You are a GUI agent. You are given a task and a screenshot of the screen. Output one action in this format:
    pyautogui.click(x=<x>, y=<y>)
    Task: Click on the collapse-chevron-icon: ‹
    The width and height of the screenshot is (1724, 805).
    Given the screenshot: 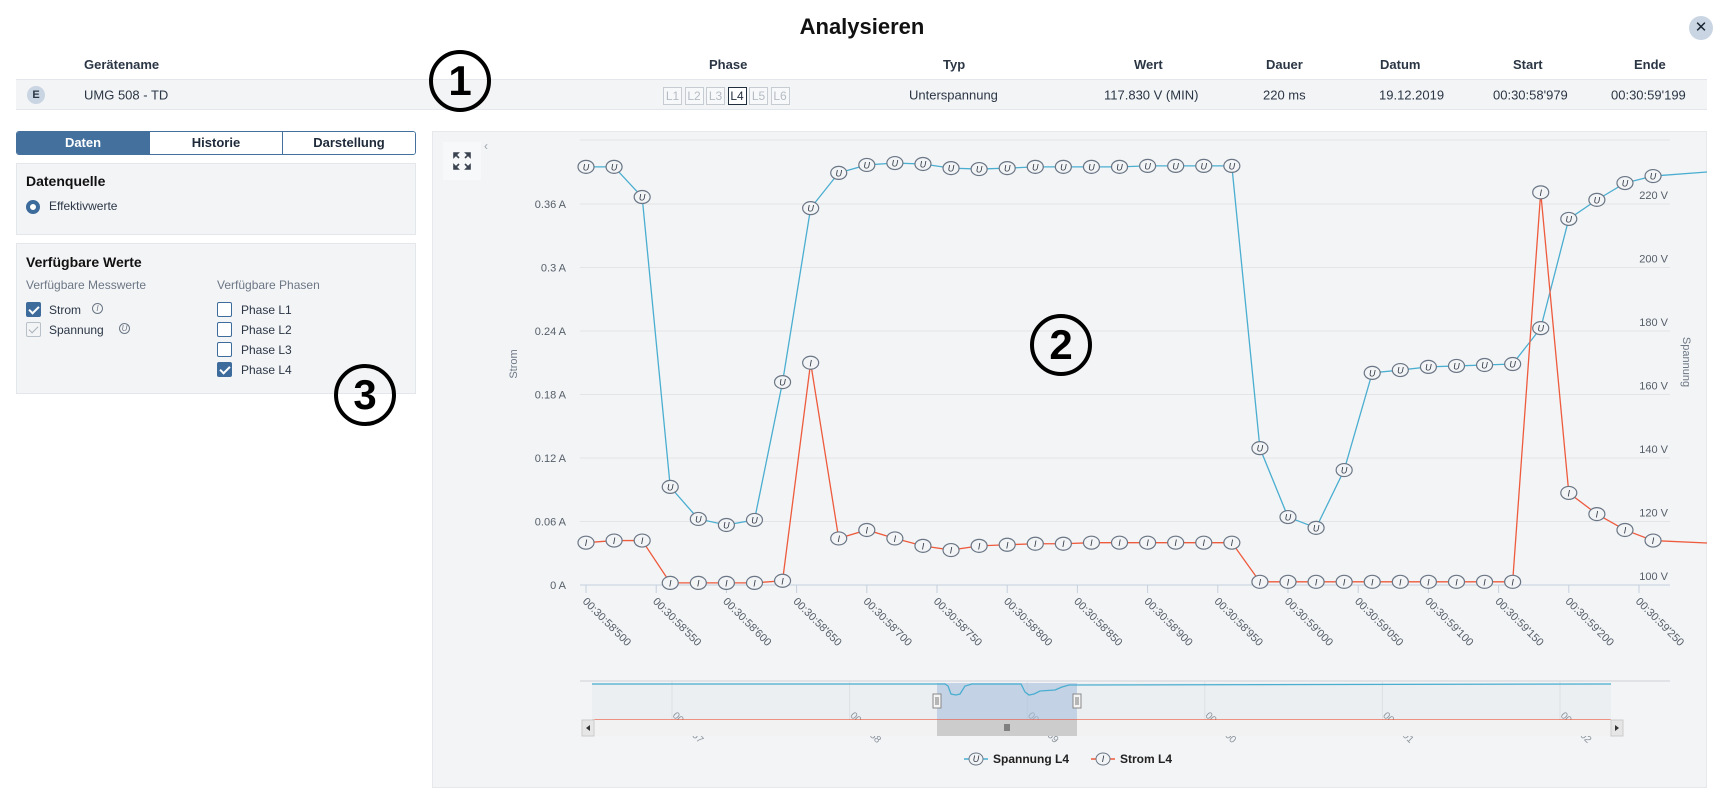 What is the action you would take?
    pyautogui.click(x=486, y=146)
    